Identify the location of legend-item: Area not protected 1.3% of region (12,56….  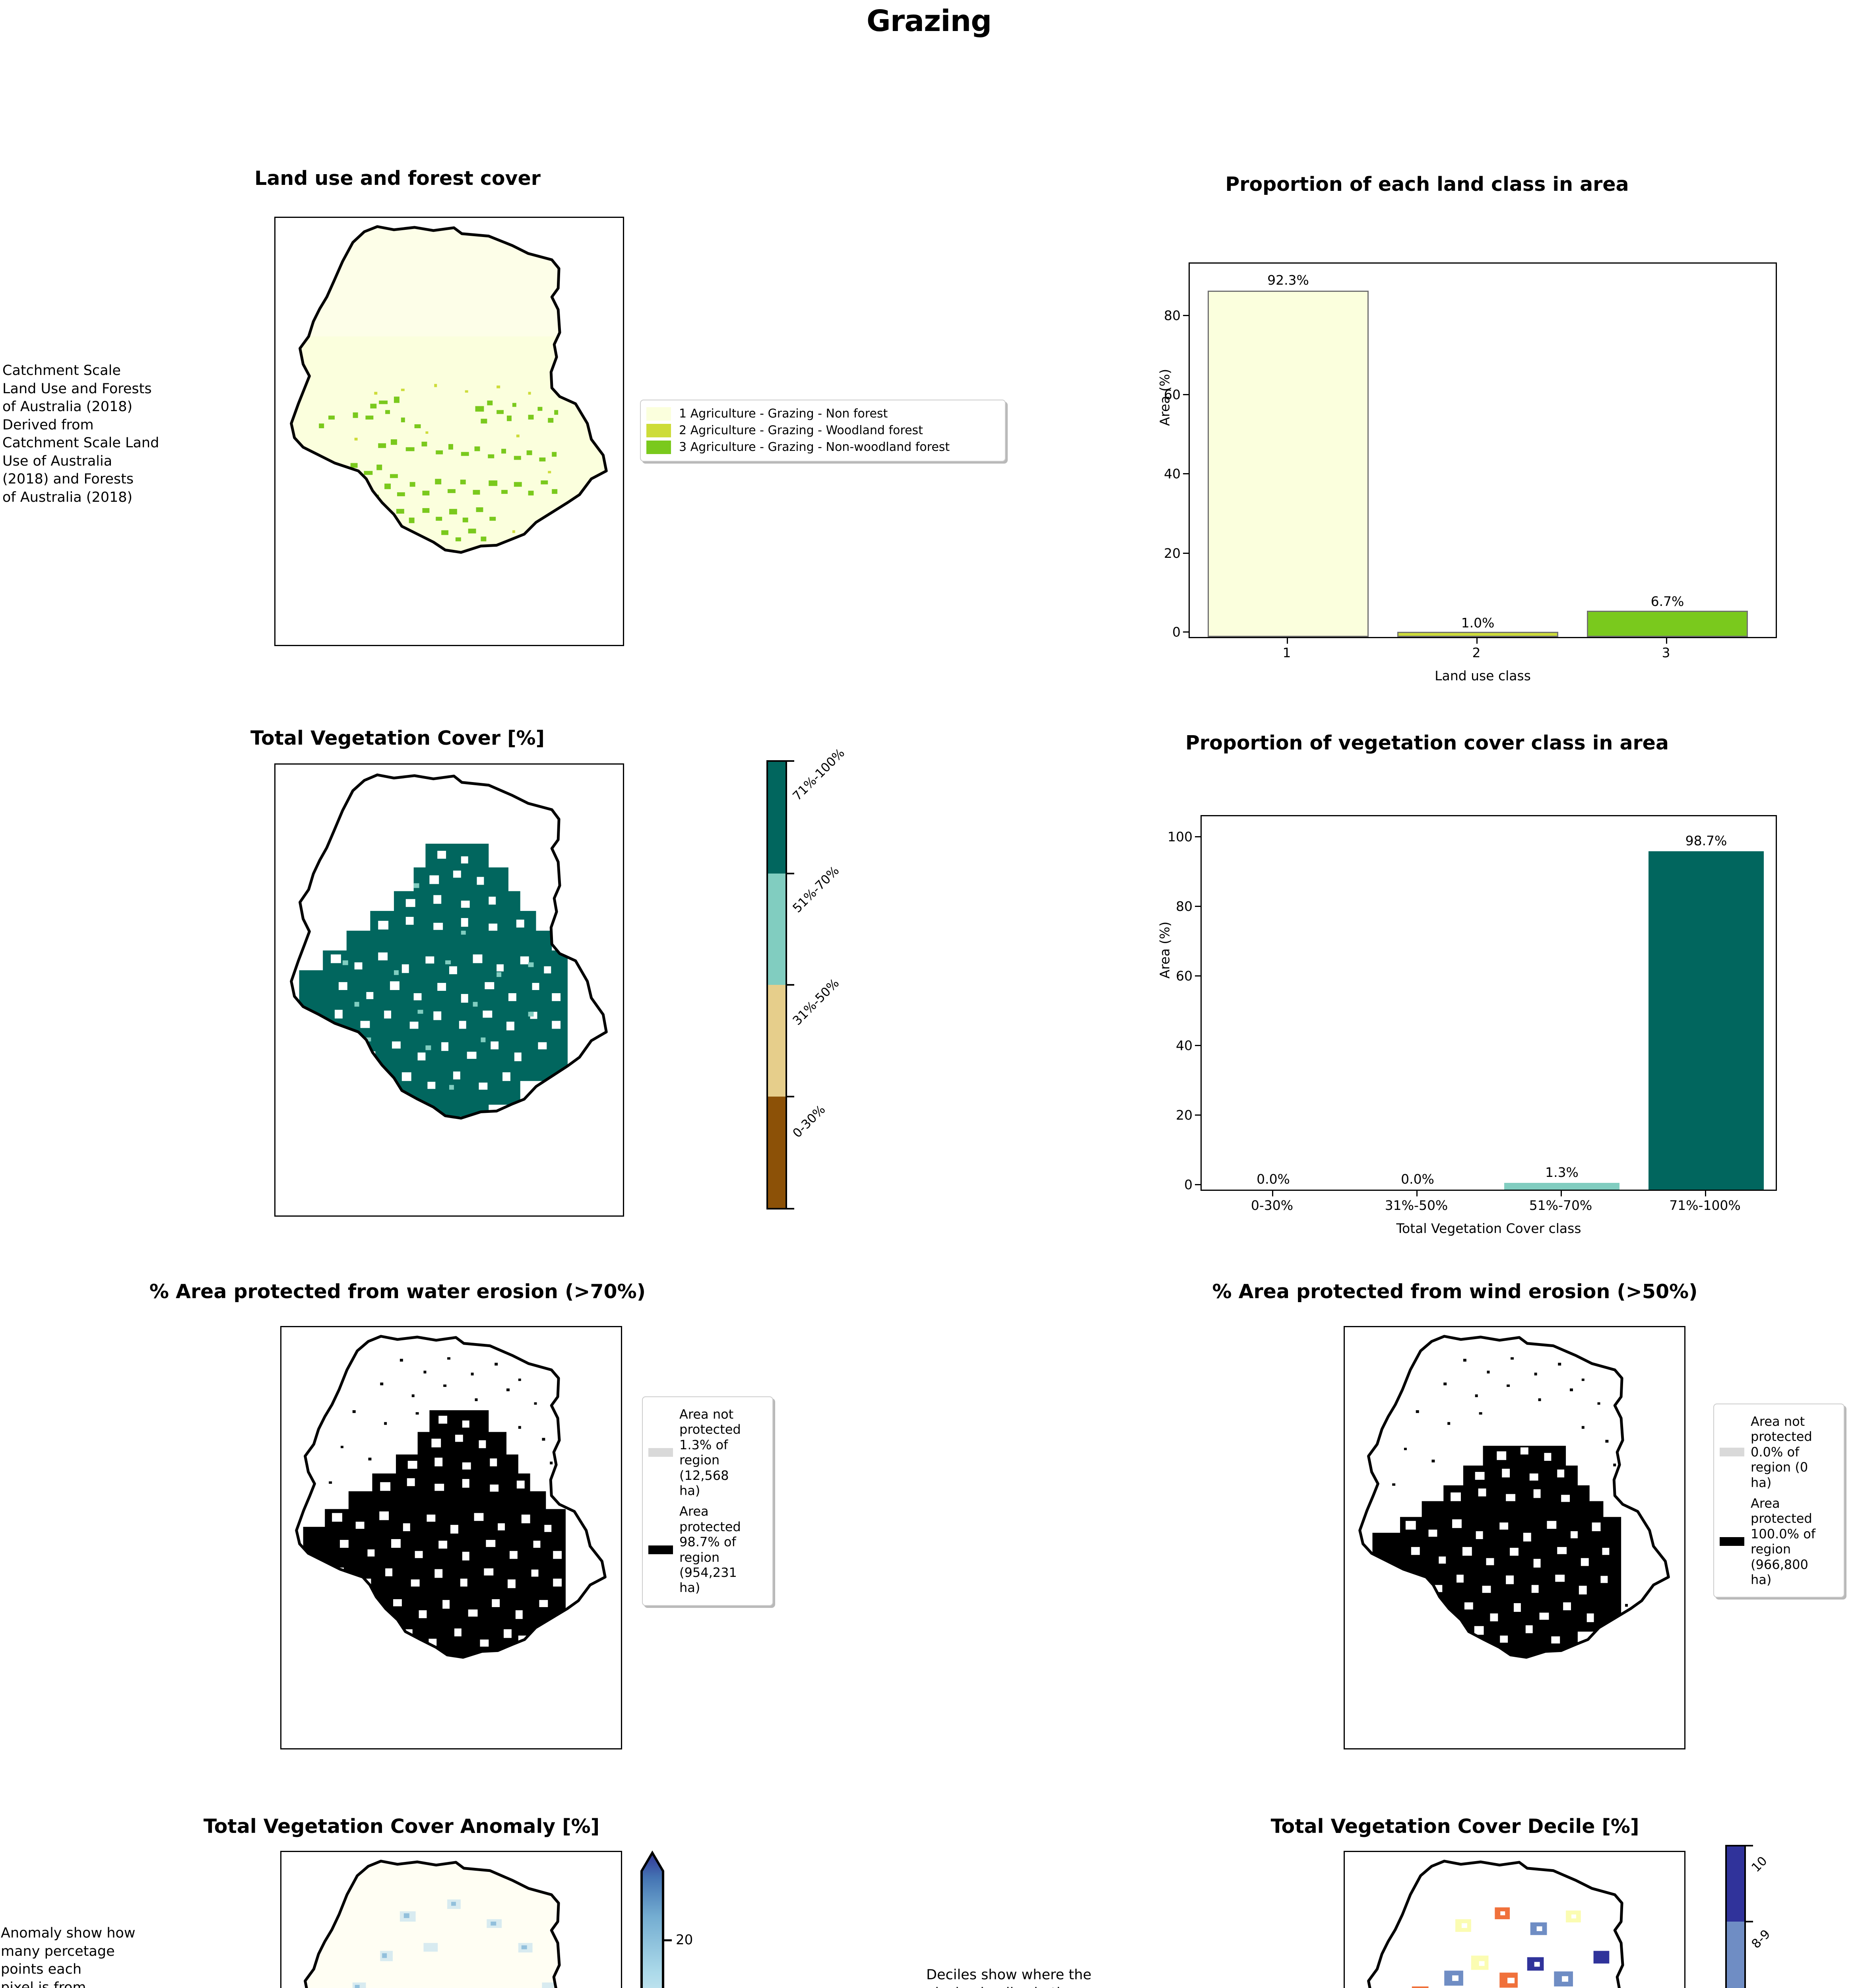
(707, 1452).